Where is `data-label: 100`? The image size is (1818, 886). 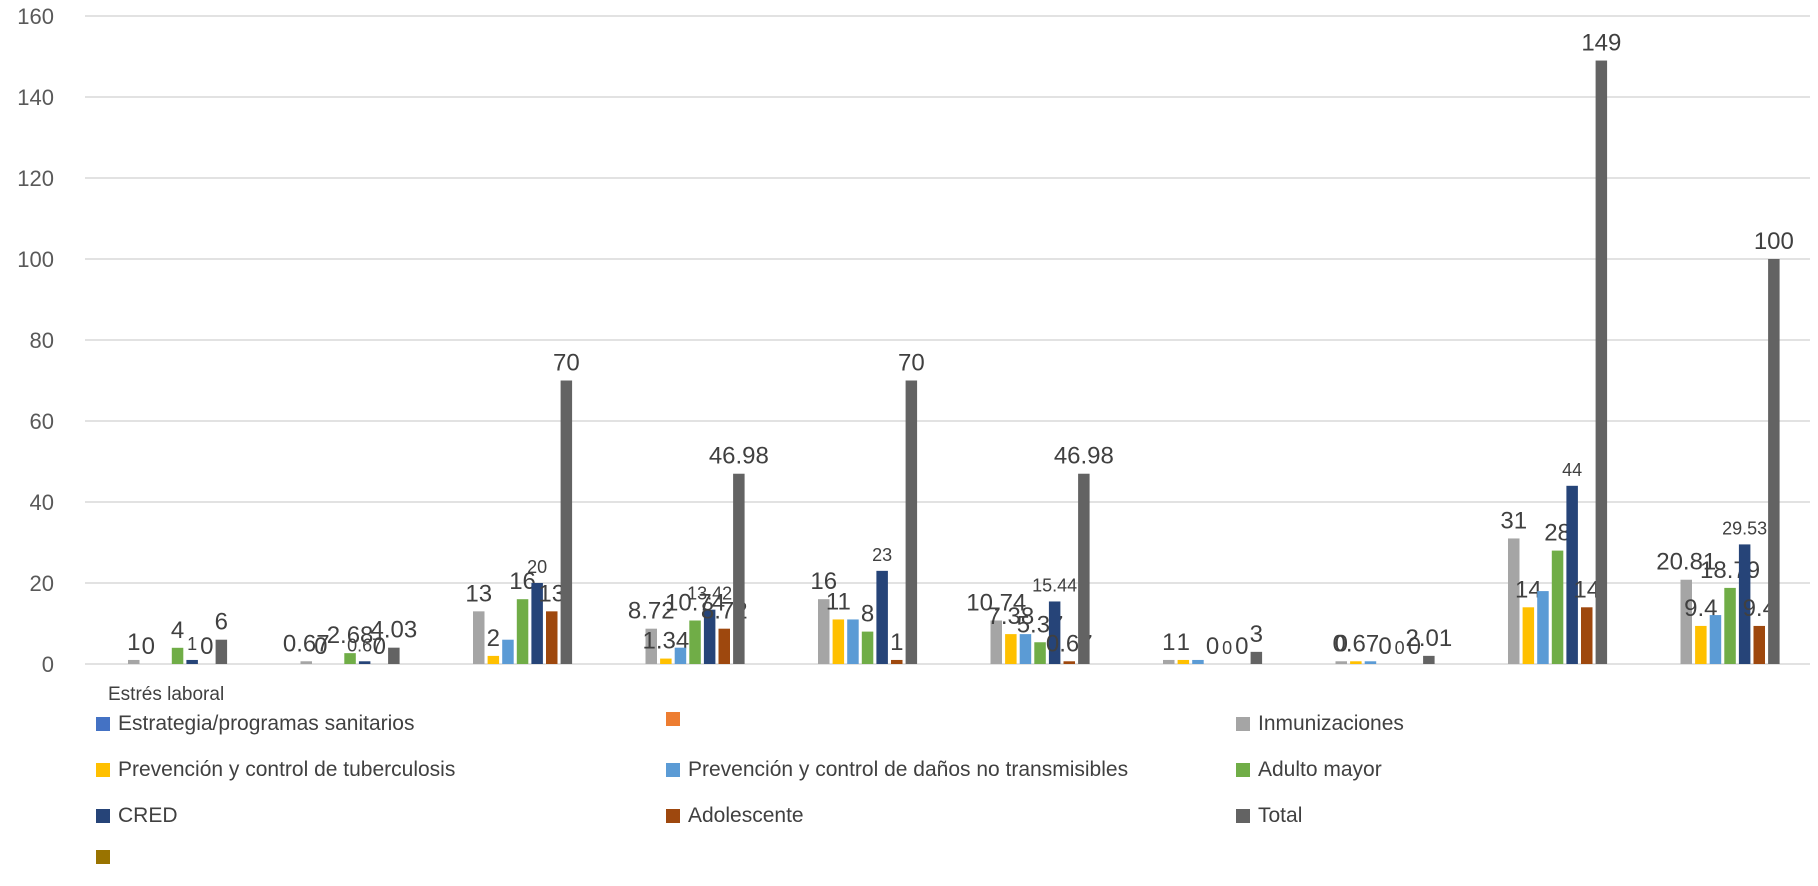
data-label: 100 is located at coordinates (1774, 241).